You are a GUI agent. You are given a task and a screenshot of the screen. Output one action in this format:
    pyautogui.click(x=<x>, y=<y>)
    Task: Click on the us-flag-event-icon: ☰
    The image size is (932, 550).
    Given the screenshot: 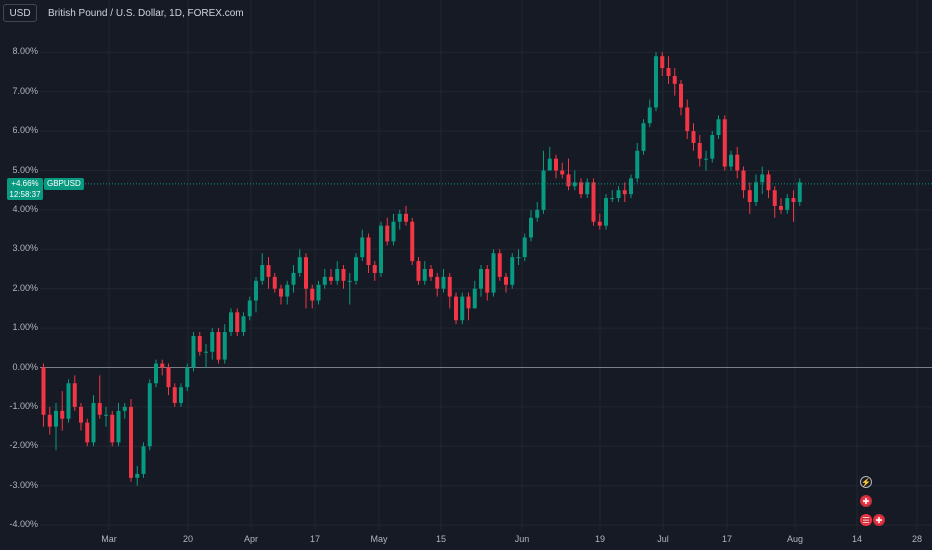 What is the action you would take?
    pyautogui.click(x=866, y=520)
    